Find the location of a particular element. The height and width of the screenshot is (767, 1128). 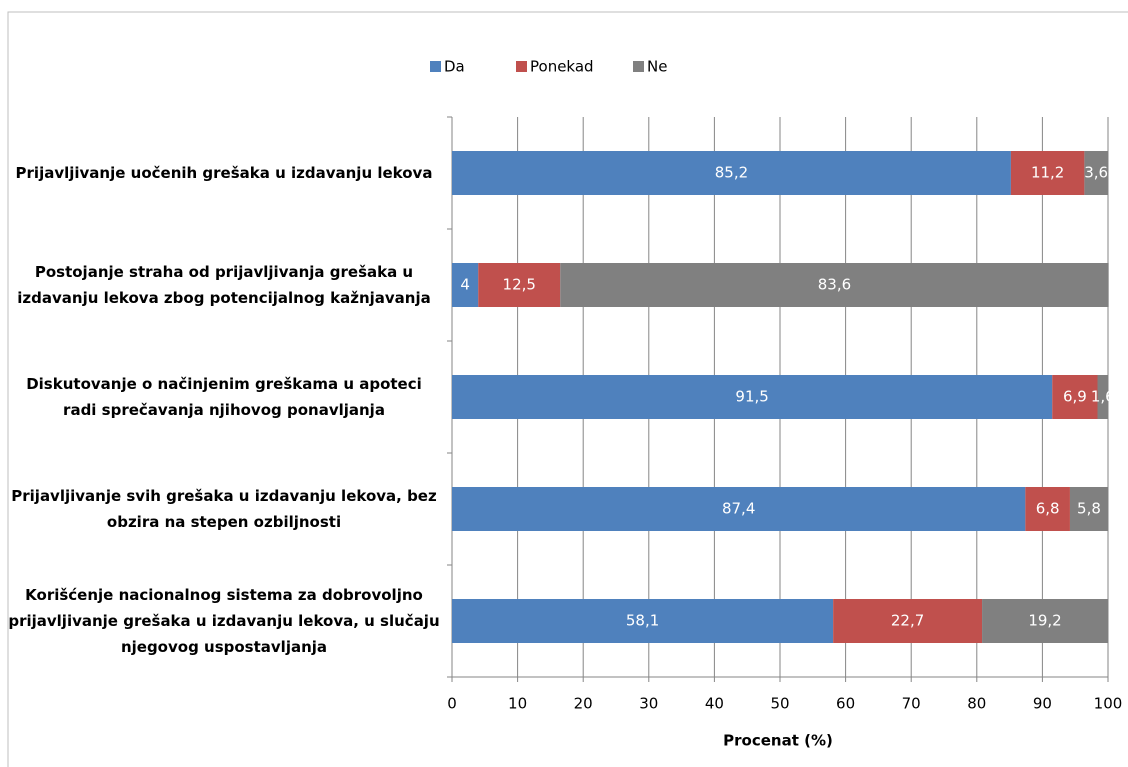

value-label: 83,6 is located at coordinates (834, 285).